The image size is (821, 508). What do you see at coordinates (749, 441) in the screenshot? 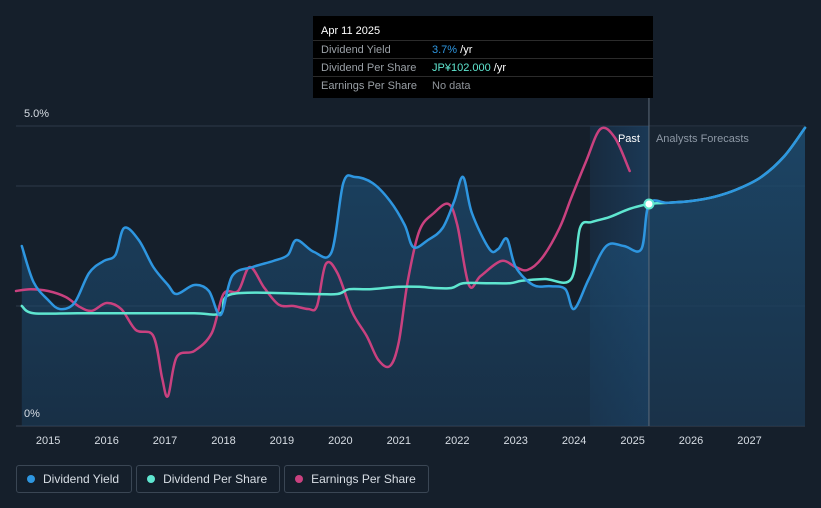
I see `x-tick-label: 2027` at bounding box center [749, 441].